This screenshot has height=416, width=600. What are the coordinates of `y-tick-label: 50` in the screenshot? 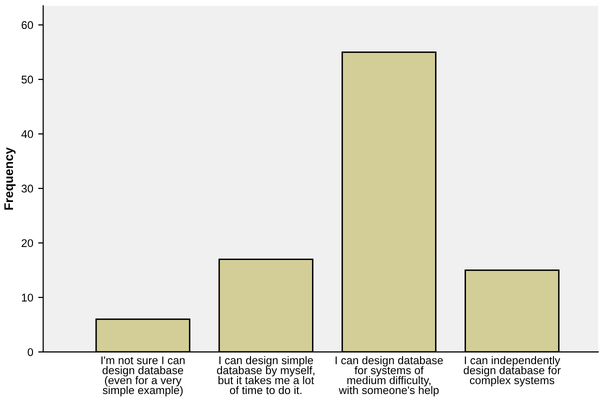 It's located at (28, 80).